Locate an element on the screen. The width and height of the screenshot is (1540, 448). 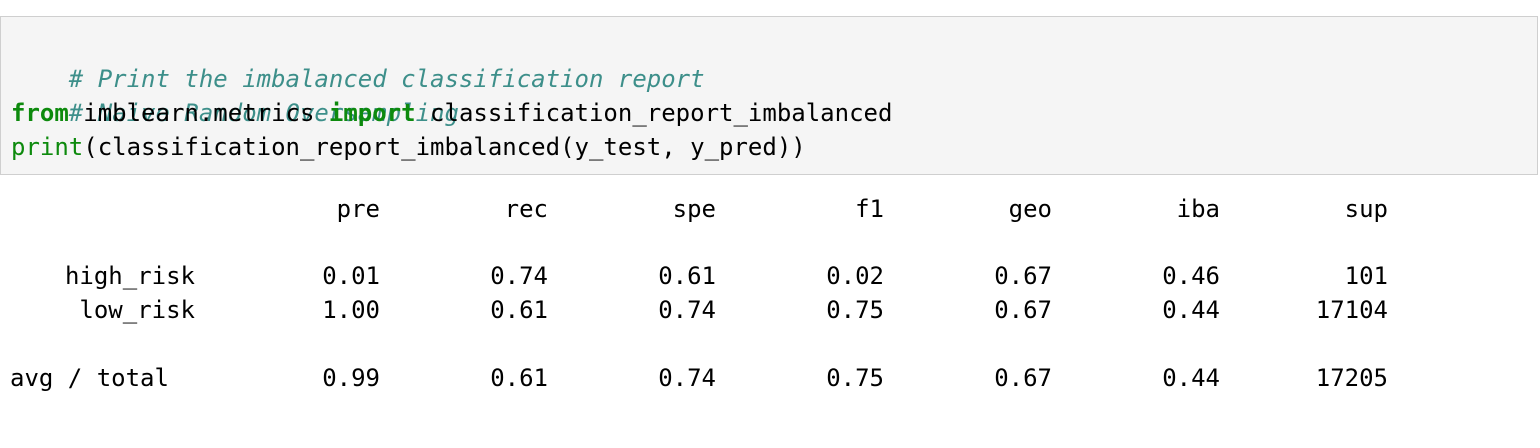
table-cell: 17104 is located at coordinates (1351, 310).